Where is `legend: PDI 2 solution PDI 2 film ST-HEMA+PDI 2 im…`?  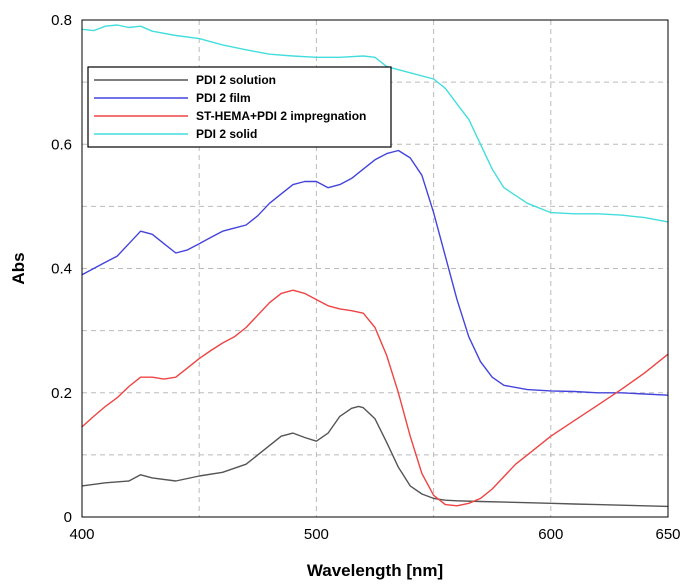
legend: PDI 2 solution PDI 2 film ST-HEMA+PDI 2 im… is located at coordinates (239, 107).